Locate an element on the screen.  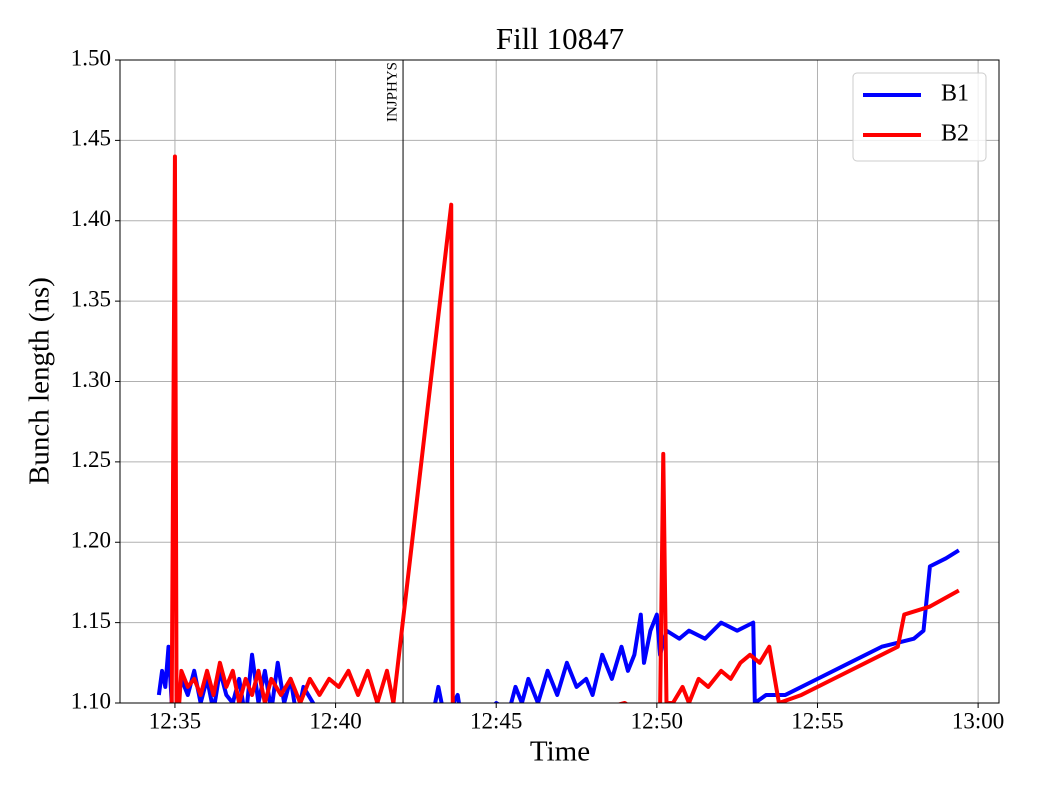
y-tick-label: 1.15 is located at coordinates (91, 620).